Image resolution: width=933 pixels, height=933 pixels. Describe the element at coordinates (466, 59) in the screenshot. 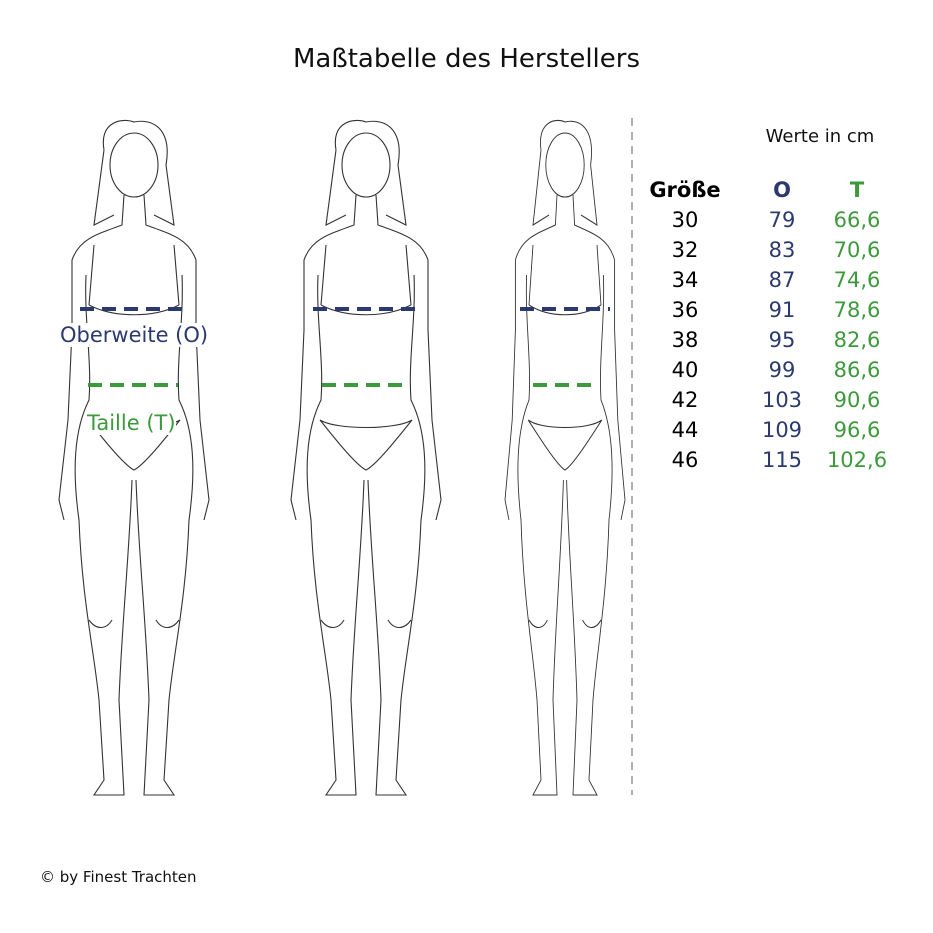

I see `page-title: Maßtabelle des Herstellers` at that location.